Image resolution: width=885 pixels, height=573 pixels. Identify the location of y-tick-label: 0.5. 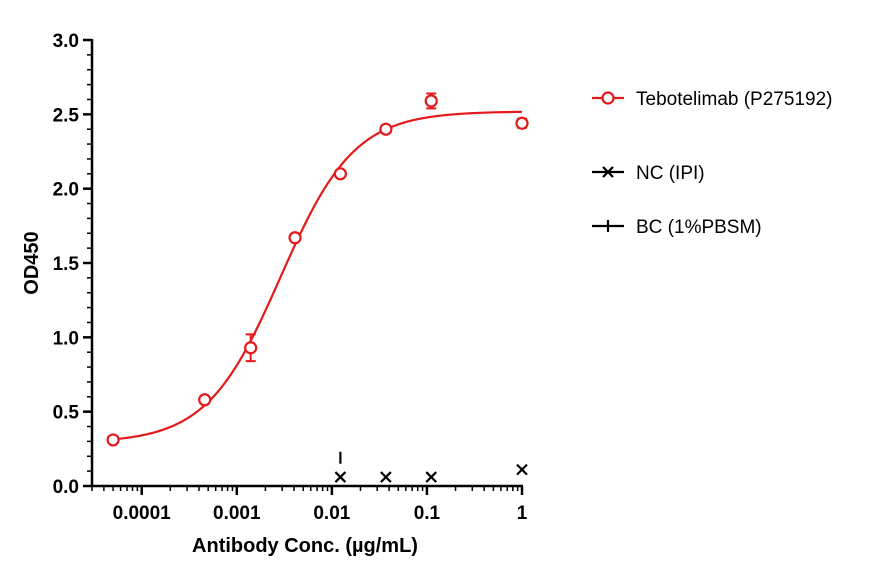
(66, 413).